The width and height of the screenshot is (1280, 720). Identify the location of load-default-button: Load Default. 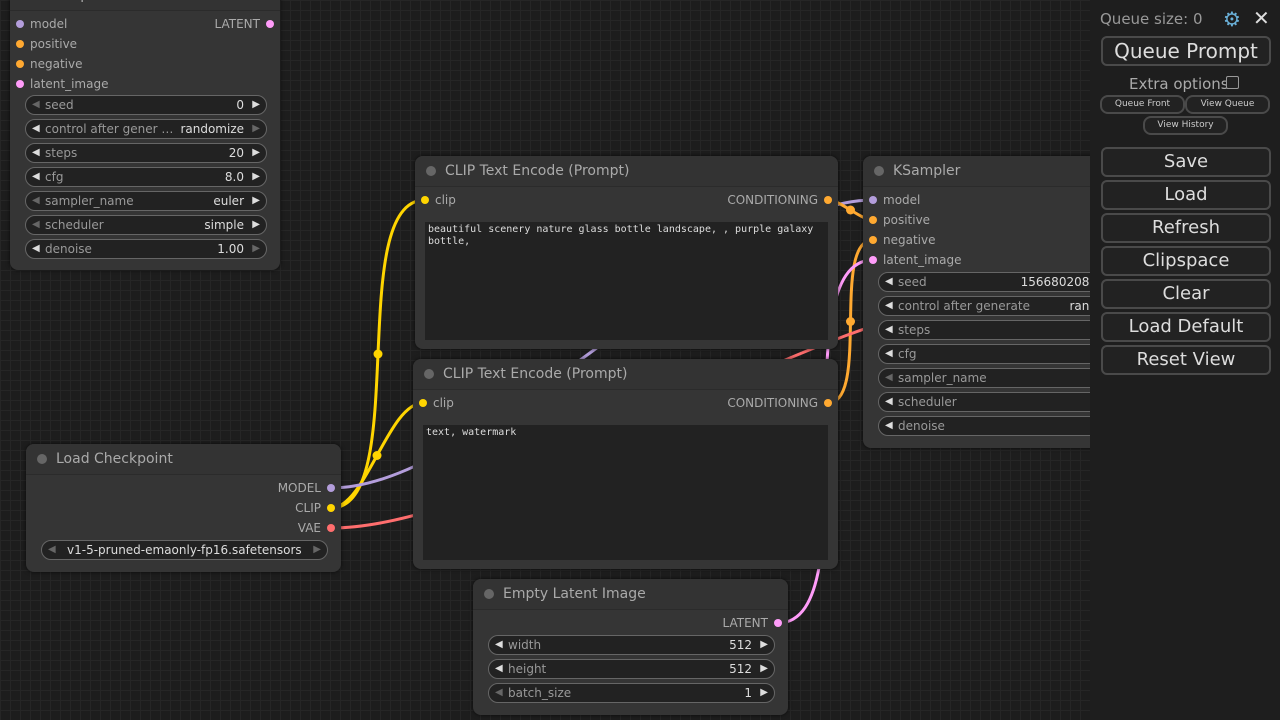
(1186, 327).